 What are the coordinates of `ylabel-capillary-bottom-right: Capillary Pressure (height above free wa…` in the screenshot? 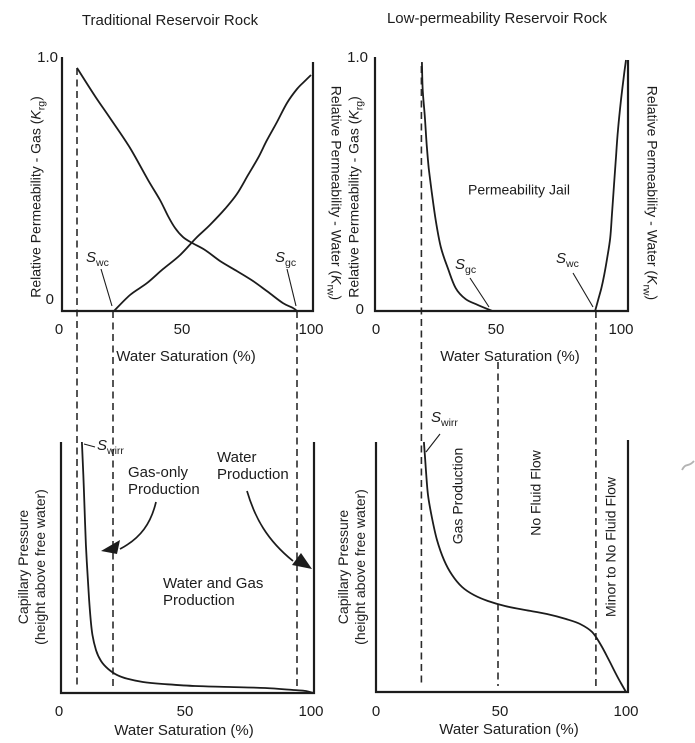 It's located at (352, 567).